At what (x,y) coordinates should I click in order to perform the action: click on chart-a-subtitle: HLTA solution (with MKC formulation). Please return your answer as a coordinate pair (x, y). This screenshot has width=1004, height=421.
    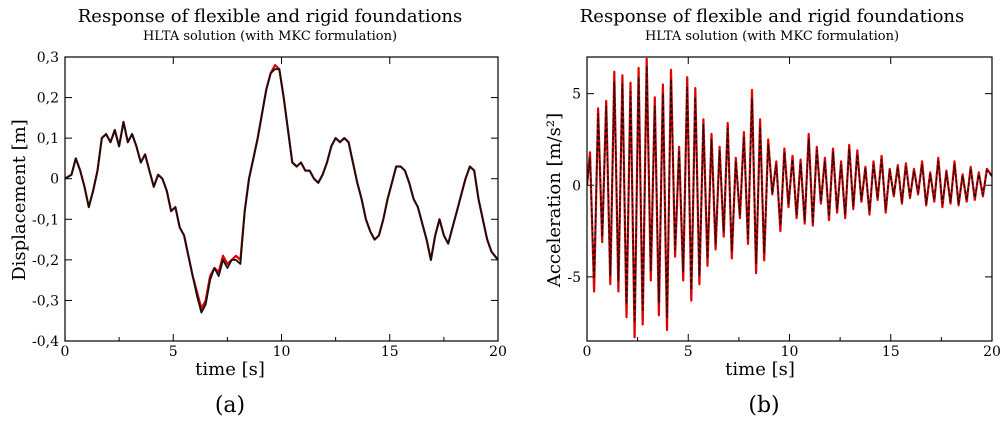
    Looking at the image, I should click on (270, 36).